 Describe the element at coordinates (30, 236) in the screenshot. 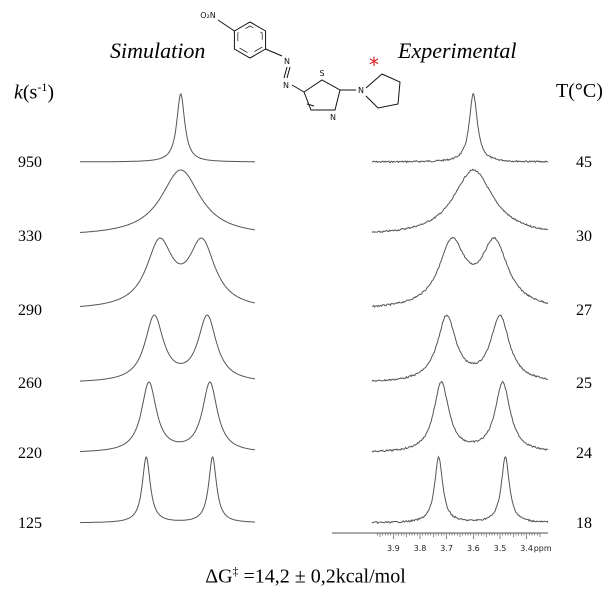

I see `rate-constant-label: 330` at that location.